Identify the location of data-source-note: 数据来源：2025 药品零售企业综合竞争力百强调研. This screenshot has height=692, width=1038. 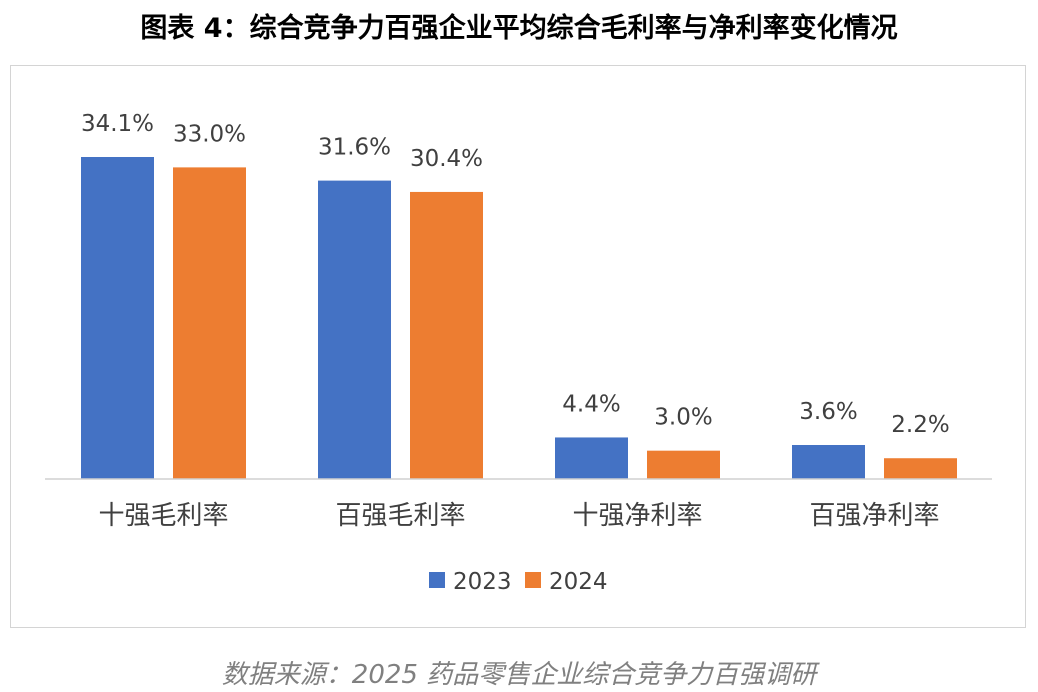
(519, 675).